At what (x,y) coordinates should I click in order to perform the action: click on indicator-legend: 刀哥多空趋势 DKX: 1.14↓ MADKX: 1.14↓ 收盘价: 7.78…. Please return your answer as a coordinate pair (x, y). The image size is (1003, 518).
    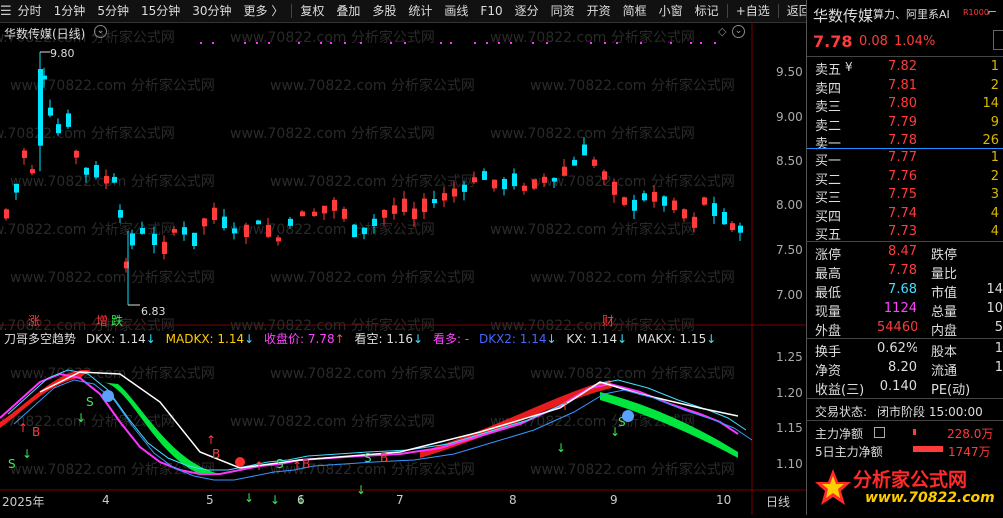
    Looking at the image, I should click on (360, 338).